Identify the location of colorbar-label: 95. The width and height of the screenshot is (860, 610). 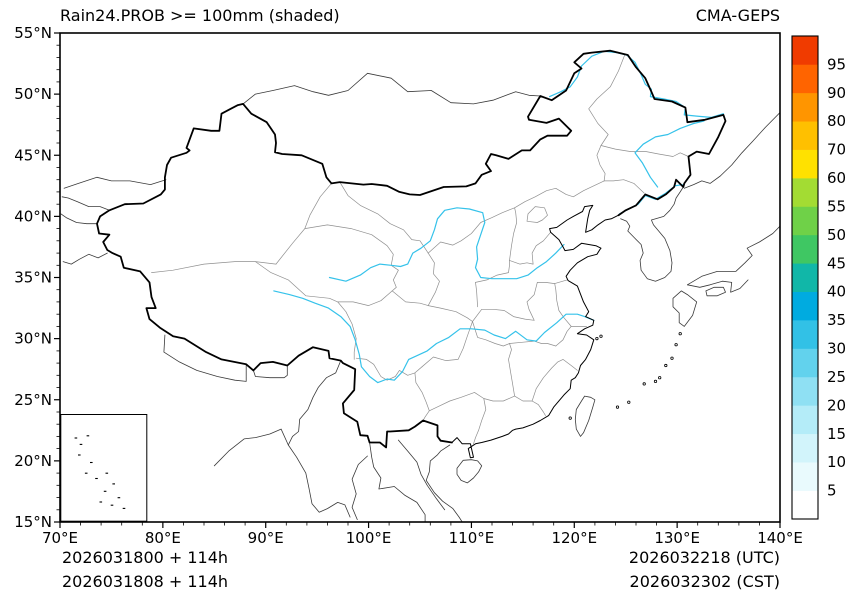
(836, 64).